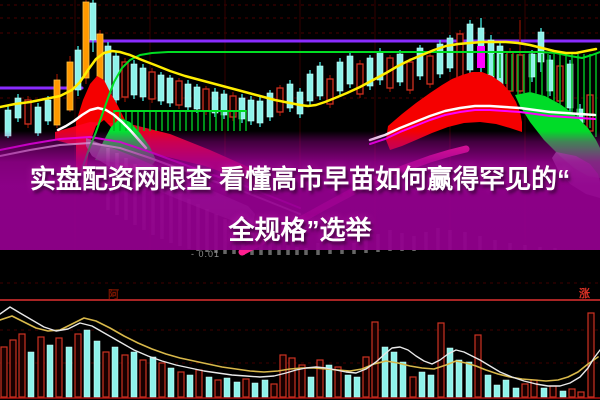 The image size is (600, 400). Describe the element at coordinates (584, 294) in the screenshot. I see `watermark-glyph-right: 涨` at that location.